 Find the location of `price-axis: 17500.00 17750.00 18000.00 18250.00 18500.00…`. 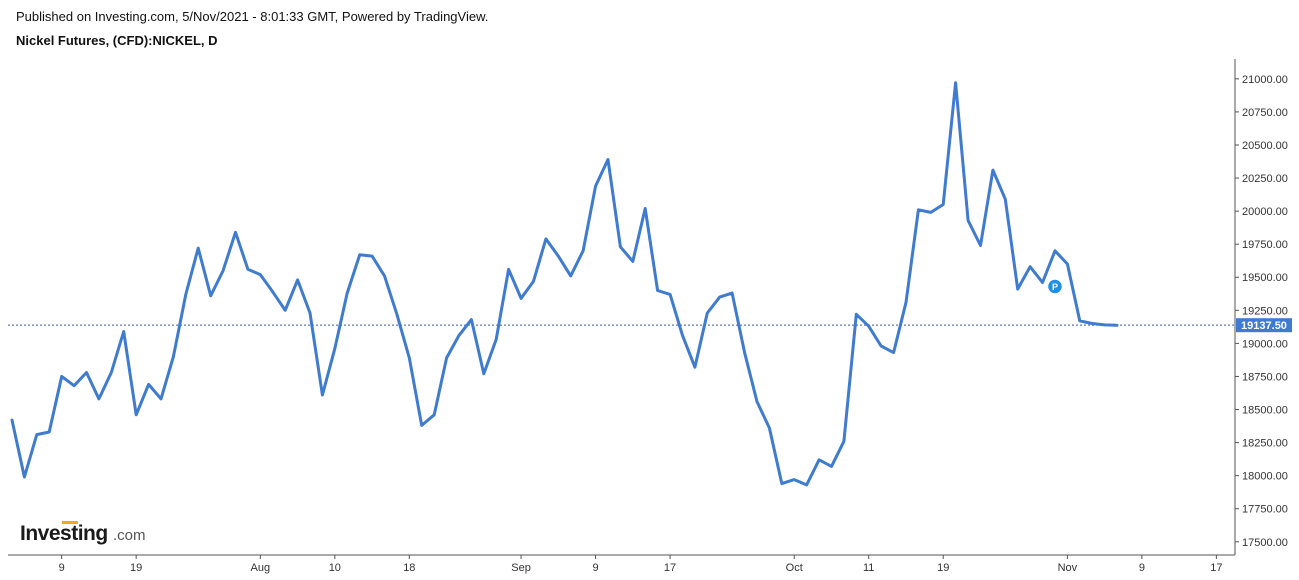

price-axis: 17500.00 17750.00 18000.00 18250.00 18500.00… is located at coordinates (1261, 311).